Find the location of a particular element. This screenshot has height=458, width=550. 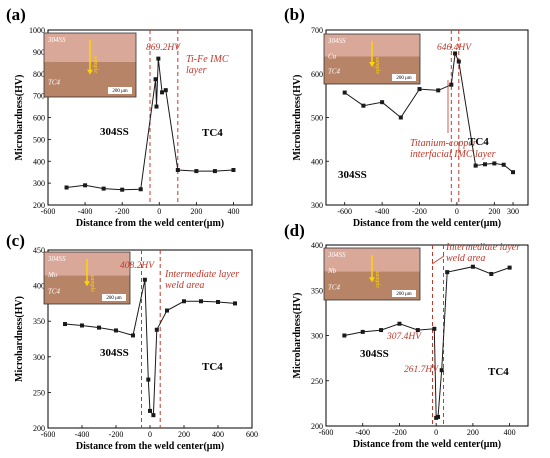

x-tick-label: 600 is located at coordinates (252, 434).